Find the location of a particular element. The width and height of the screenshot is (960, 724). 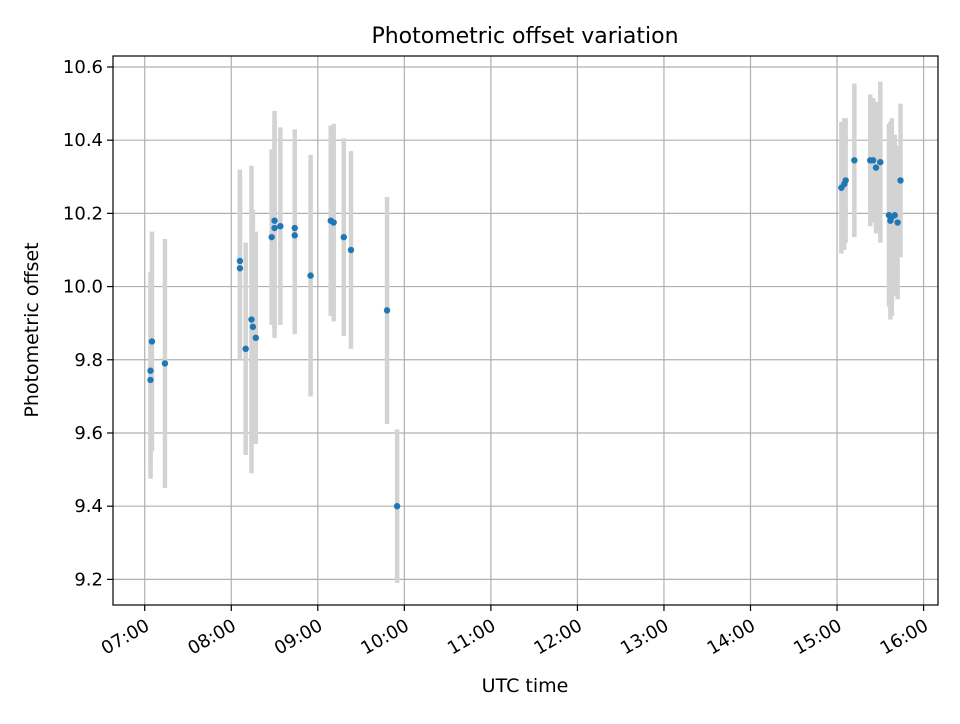

y-tick: 10.4 is located at coordinates (88, 140).